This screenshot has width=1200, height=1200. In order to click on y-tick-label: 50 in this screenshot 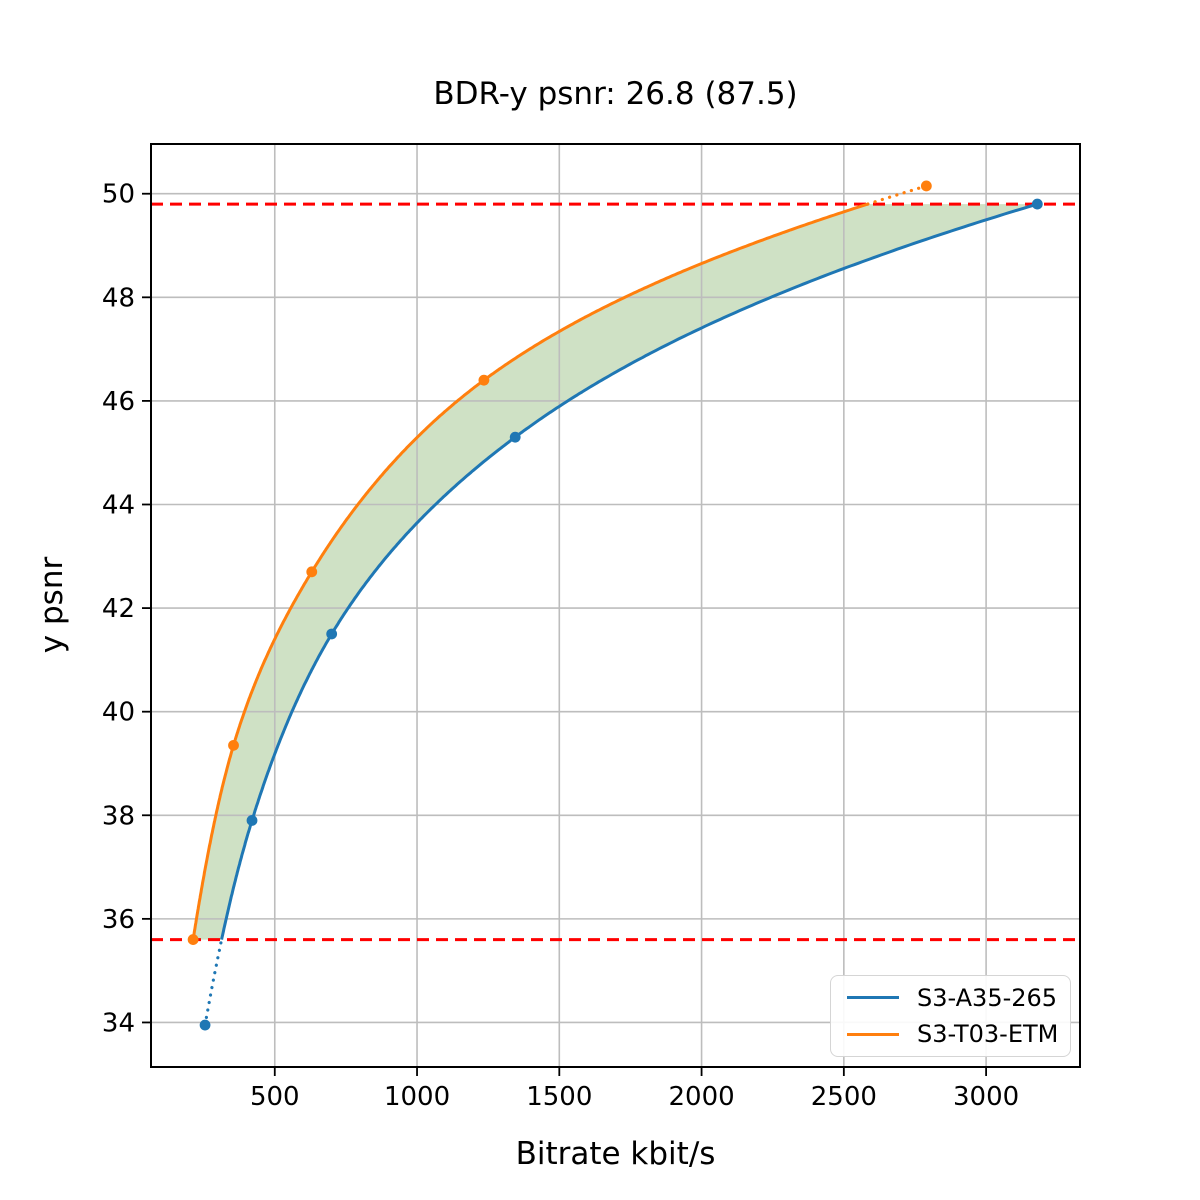, I will do `click(118, 195)`.